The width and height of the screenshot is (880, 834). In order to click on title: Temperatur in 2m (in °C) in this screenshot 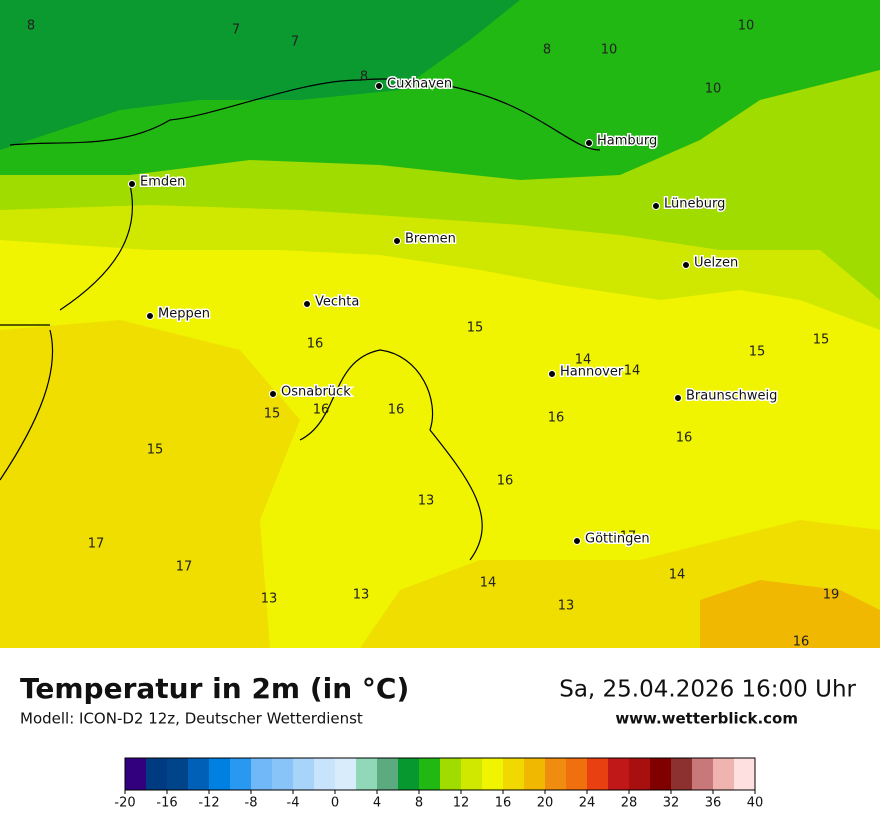, I will do `click(214, 688)`.